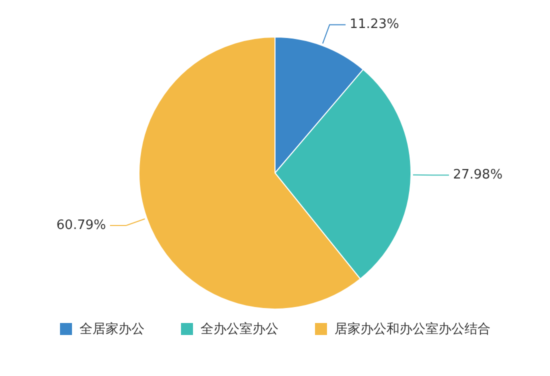 This screenshot has height=376, width=550. Describe the element at coordinates (239, 329) in the screenshot. I see `legend-label: 全办公室办公` at that location.